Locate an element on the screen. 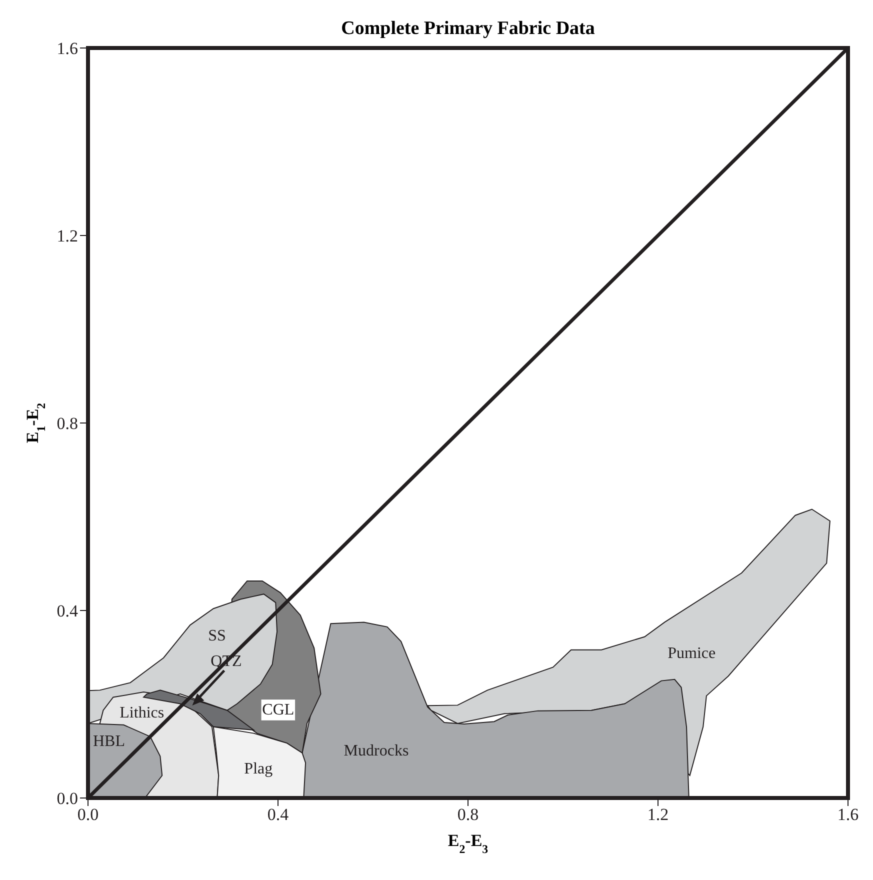  x-axis-title: E$_{2}$-E$_{3}$ is located at coordinates (468, 843).